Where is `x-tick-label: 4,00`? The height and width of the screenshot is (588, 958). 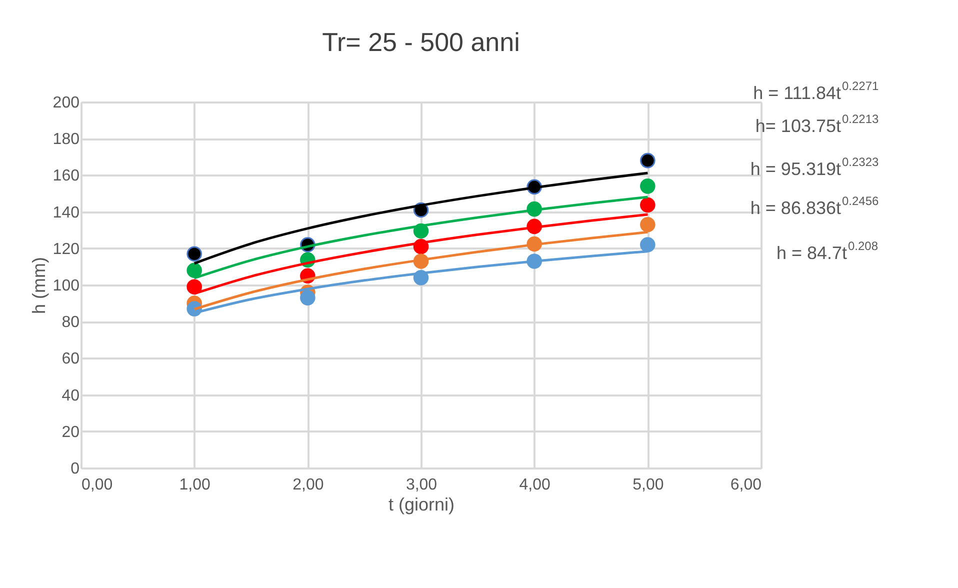 x-tick-label: 4,00 is located at coordinates (535, 485).